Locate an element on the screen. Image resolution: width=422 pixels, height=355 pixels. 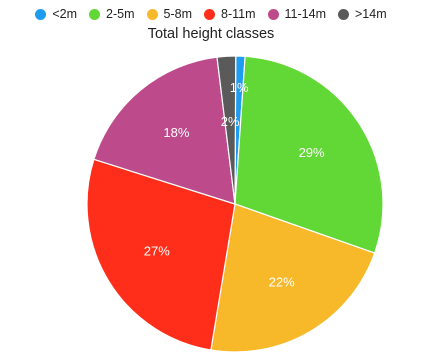
legend-item-11-14m: 11-14m is located at coordinates (296, 14).